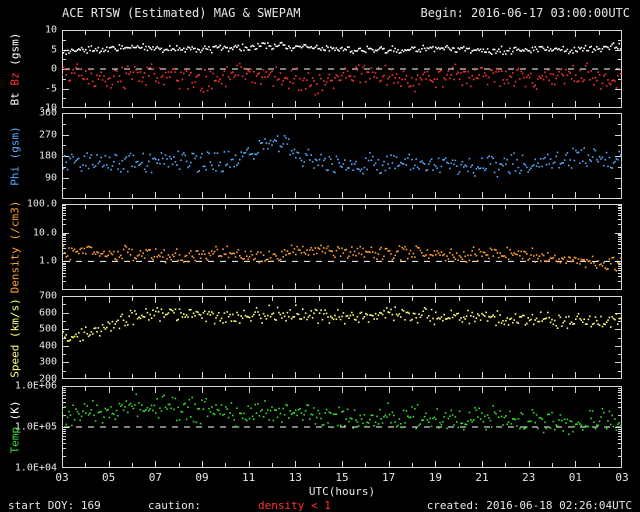 Image resolution: width=640 pixels, height=512 pixels. I want to click on series-density-points, so click(342, 258).